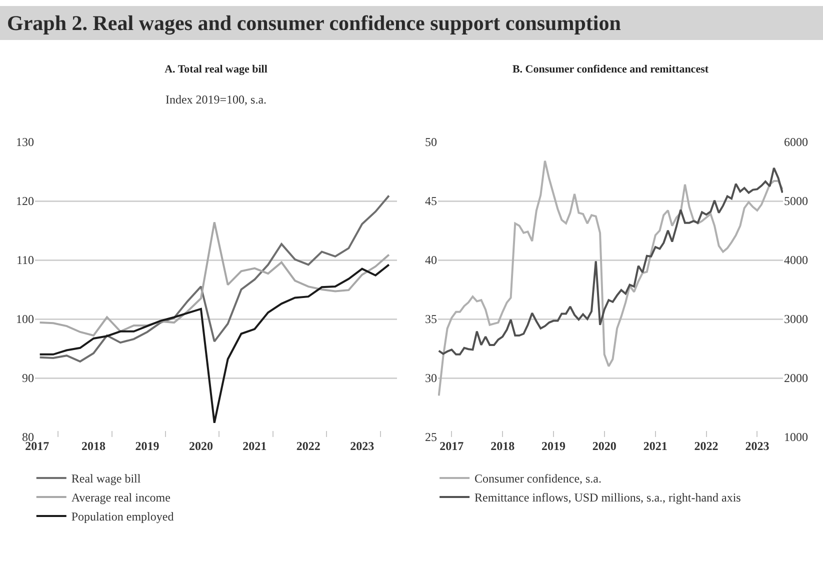 The image size is (823, 577). Describe the element at coordinates (106, 479) in the screenshot. I see `legend-label: Real wage bill` at that location.